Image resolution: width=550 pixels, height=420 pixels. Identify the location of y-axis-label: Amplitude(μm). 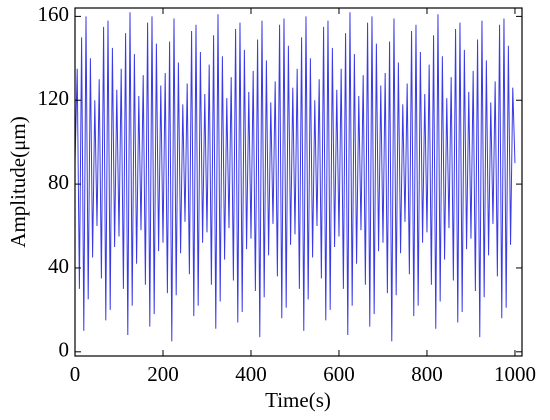
(18, 181).